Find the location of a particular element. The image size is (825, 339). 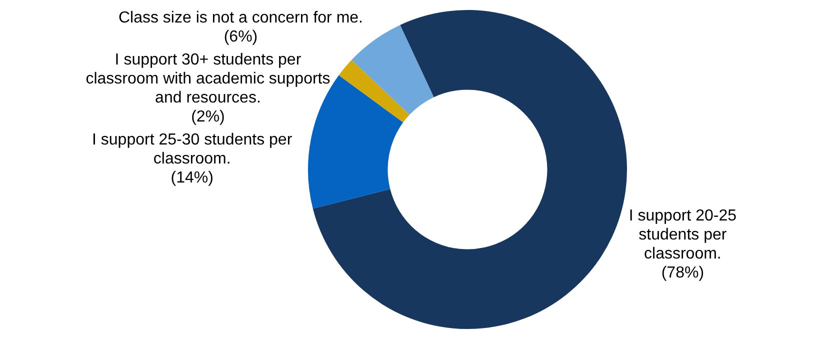

data-label: (2%) is located at coordinates (208, 117).